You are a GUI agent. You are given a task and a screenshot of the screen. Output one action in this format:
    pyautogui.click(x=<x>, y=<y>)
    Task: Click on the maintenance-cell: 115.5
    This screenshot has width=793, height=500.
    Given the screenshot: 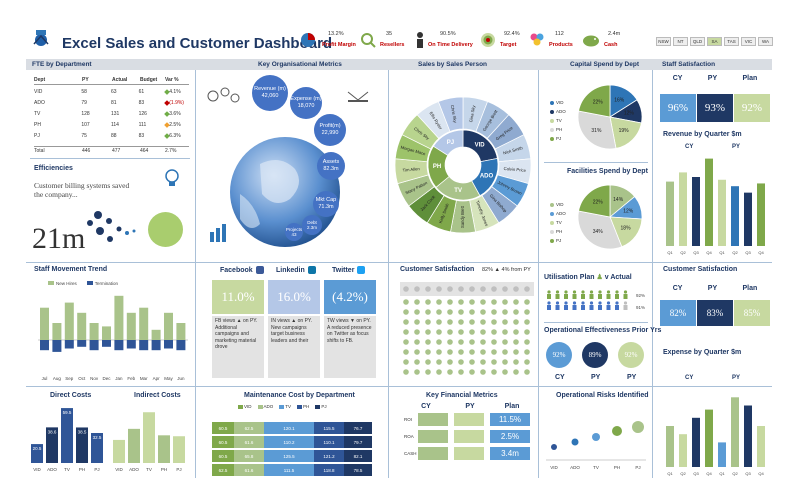 What is the action you would take?
    pyautogui.click(x=329, y=428)
    